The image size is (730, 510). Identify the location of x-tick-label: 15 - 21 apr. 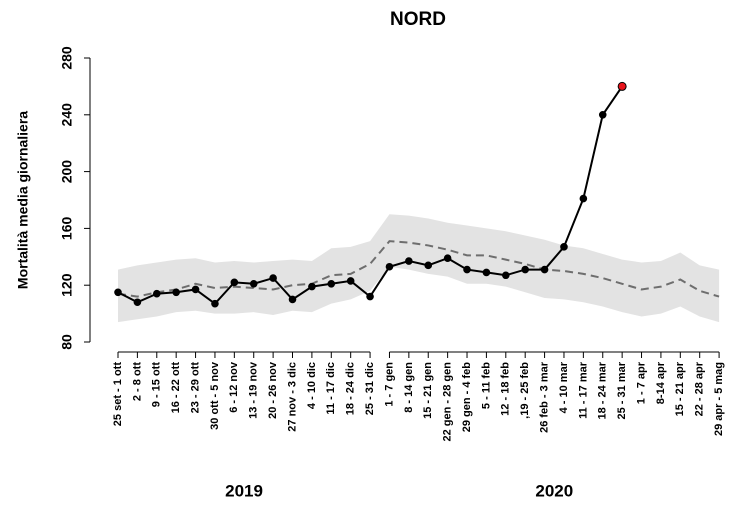
(680, 388).